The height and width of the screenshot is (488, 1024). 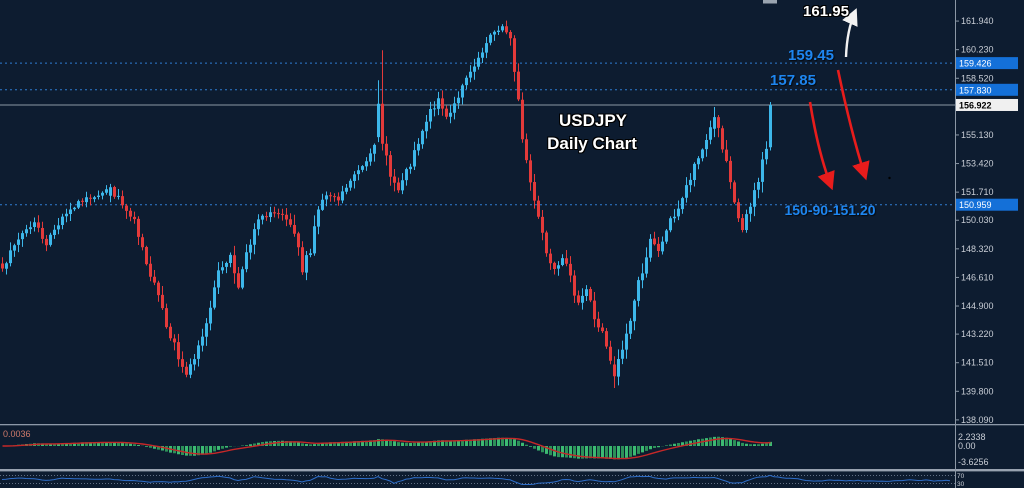 I want to click on svg-text: 0.00, so click(x=967, y=446).